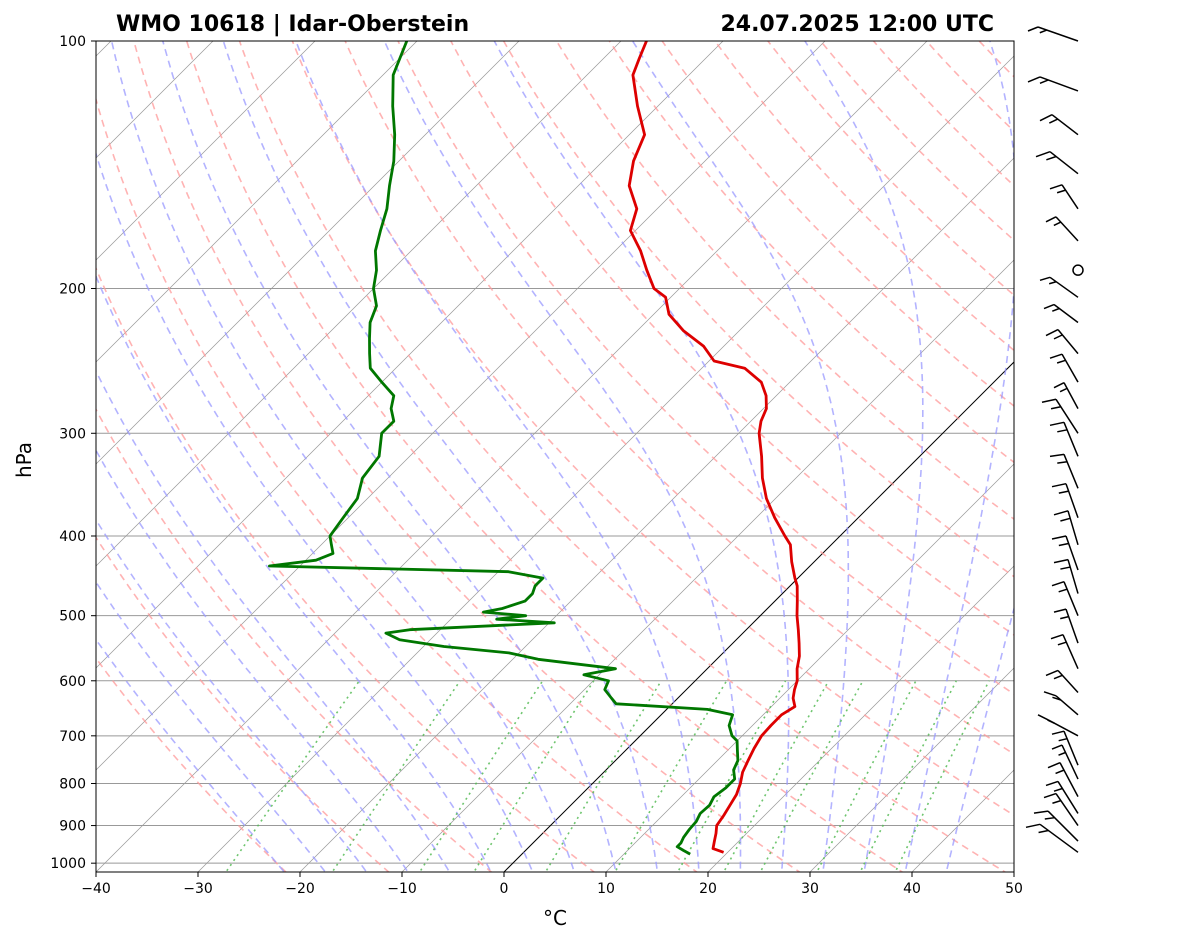 This screenshot has height=941, width=1181. What do you see at coordinates (72, 827) in the screenshot?
I see `y-tick-label: 900` at bounding box center [72, 827].